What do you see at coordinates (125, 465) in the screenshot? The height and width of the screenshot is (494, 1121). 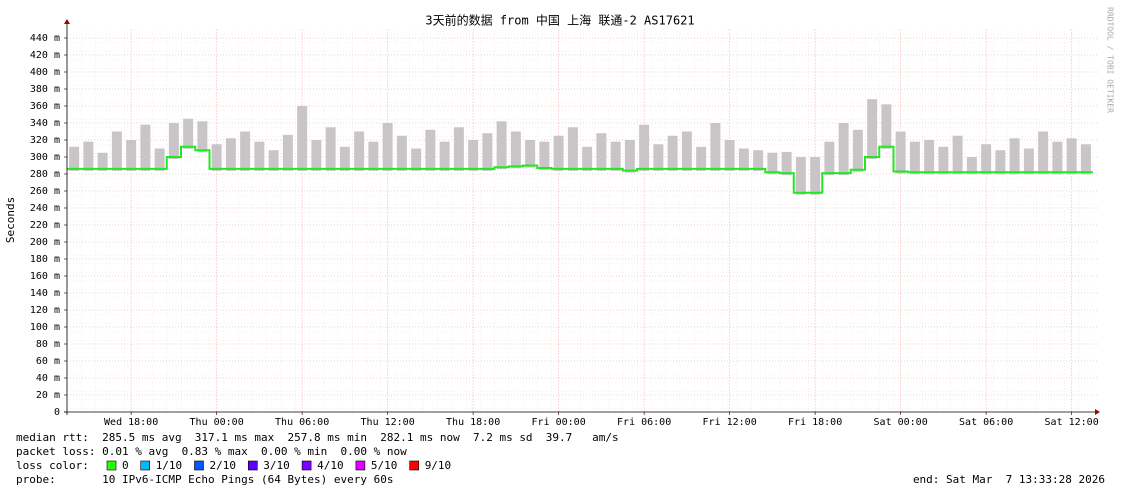 I see `loss-legend-item: 0` at bounding box center [125, 465].